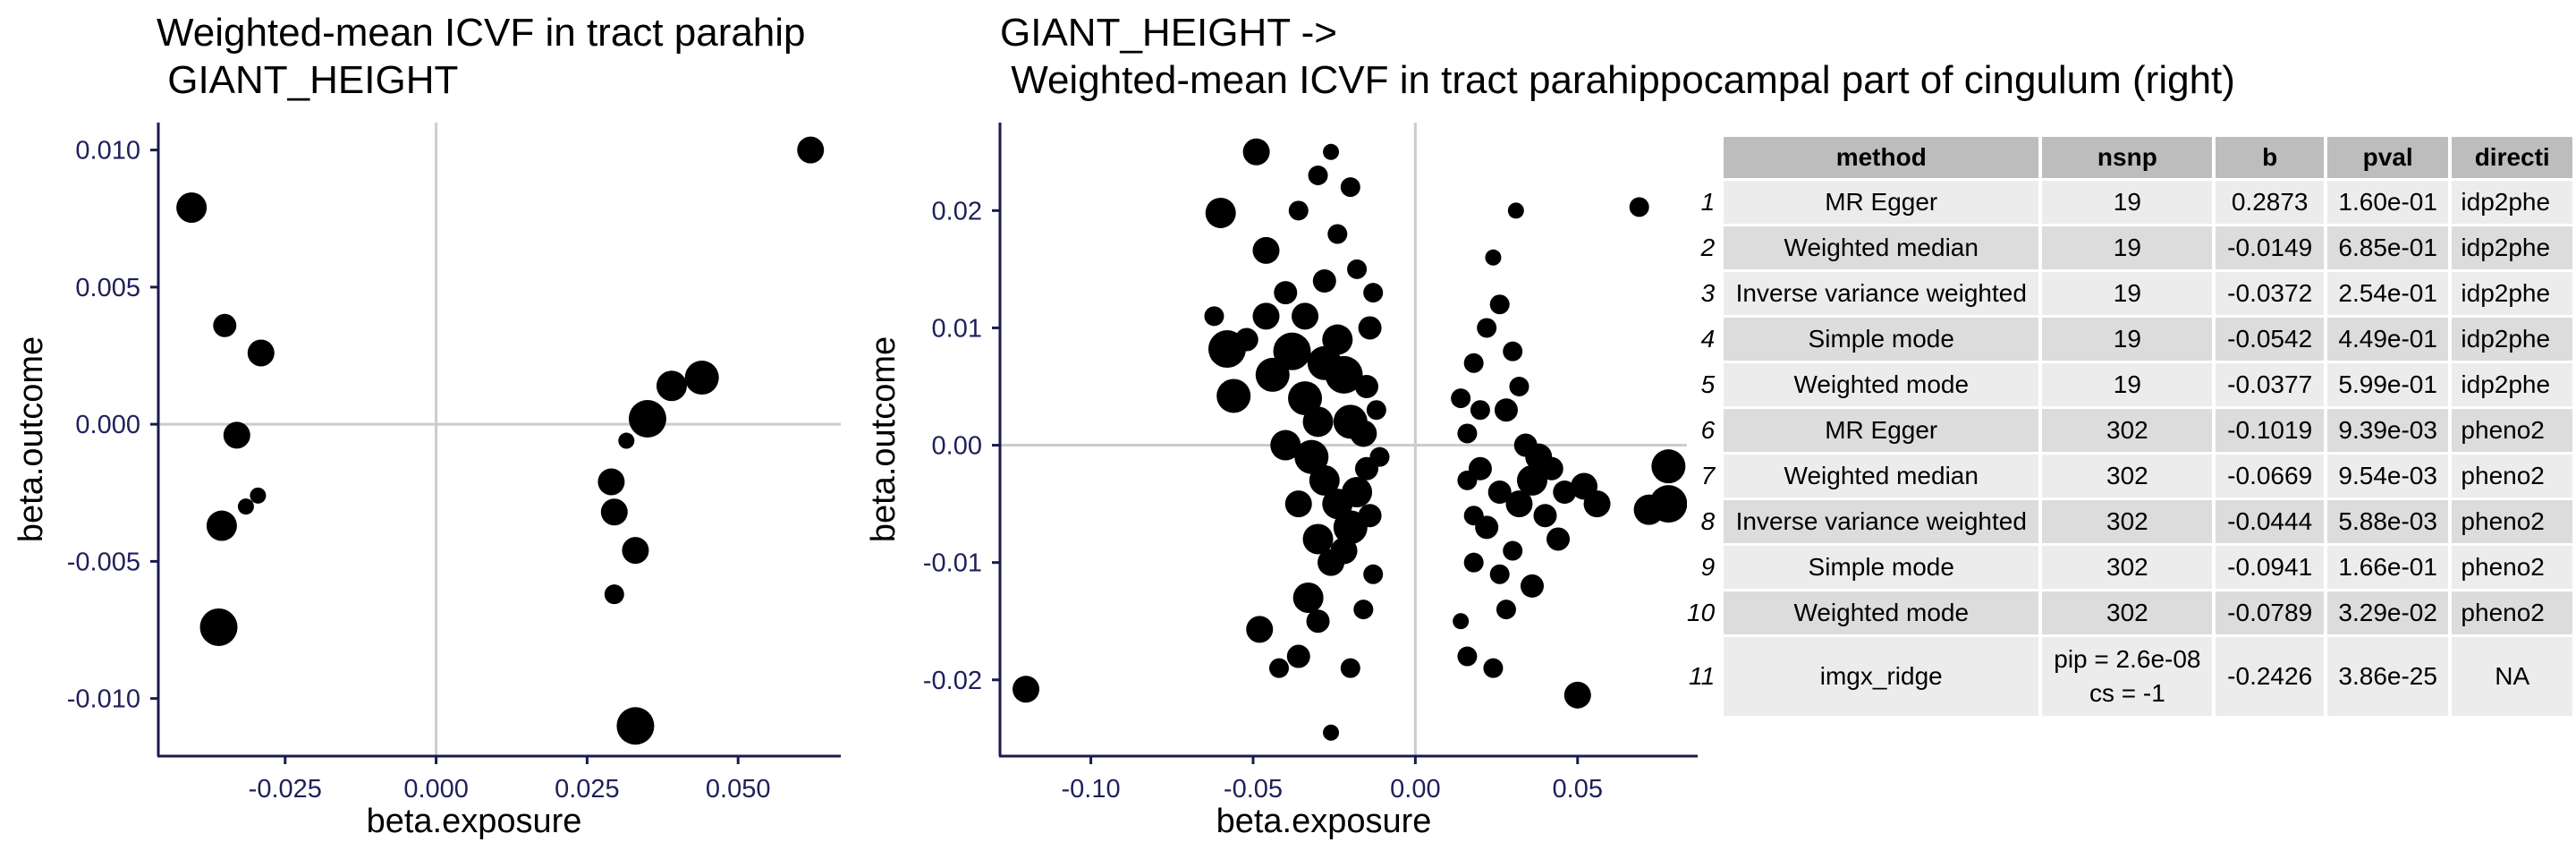 The height and width of the screenshot is (859, 2576). I want to click on table-row: 6 MR Egger 302 -0.1019 9.39e-03 pheno2, so click(2129, 430).